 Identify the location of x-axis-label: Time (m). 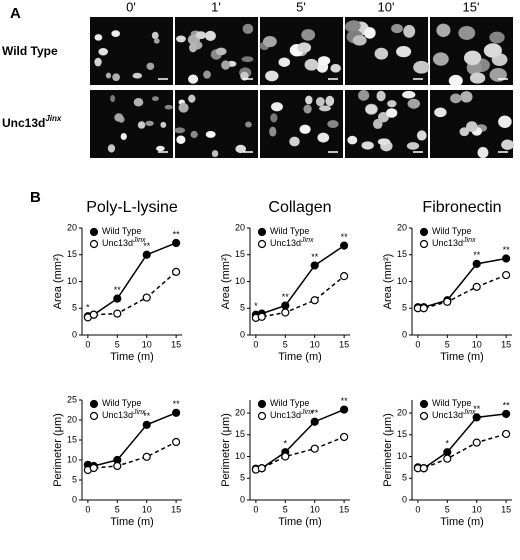
(462, 522).